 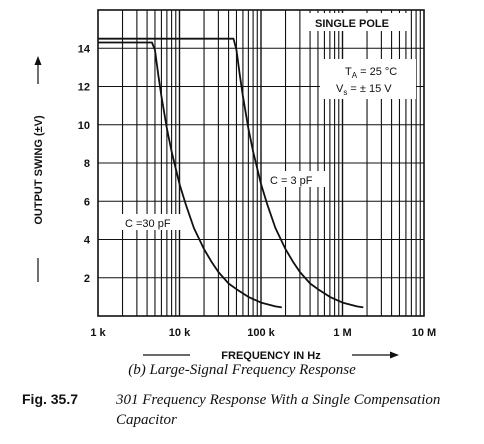 What do you see at coordinates (87, 164) in the screenshot?
I see `y-tick-label: 8` at bounding box center [87, 164].